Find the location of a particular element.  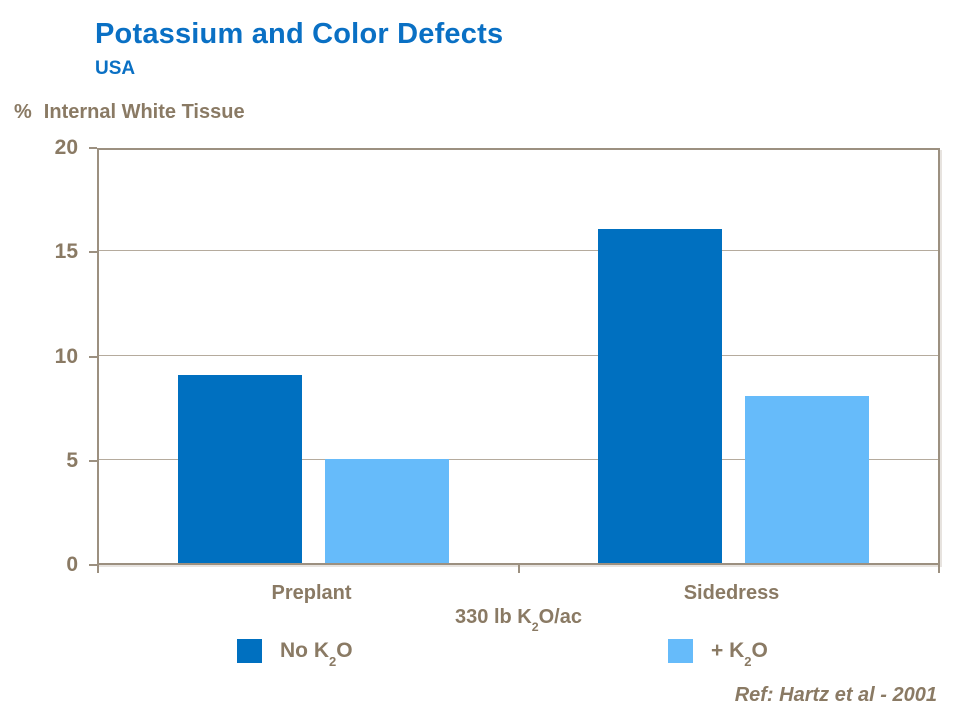

chart-subtitle: USA is located at coordinates (115, 68).